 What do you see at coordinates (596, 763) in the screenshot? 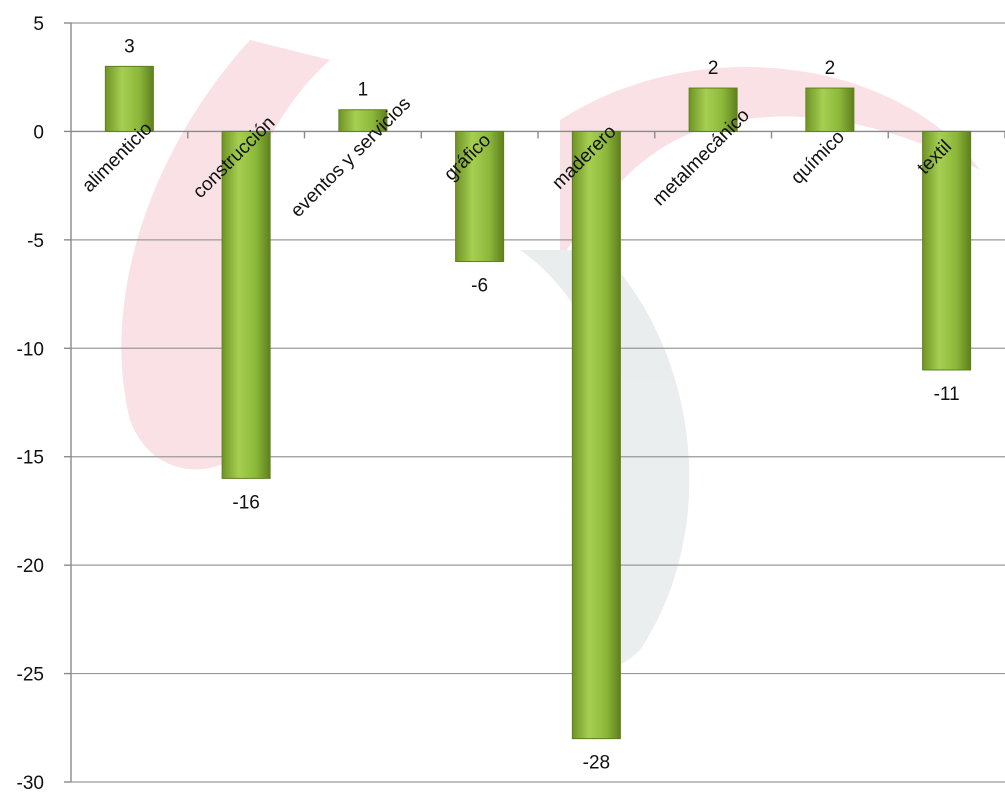
I see `data-label: -28` at bounding box center [596, 763].